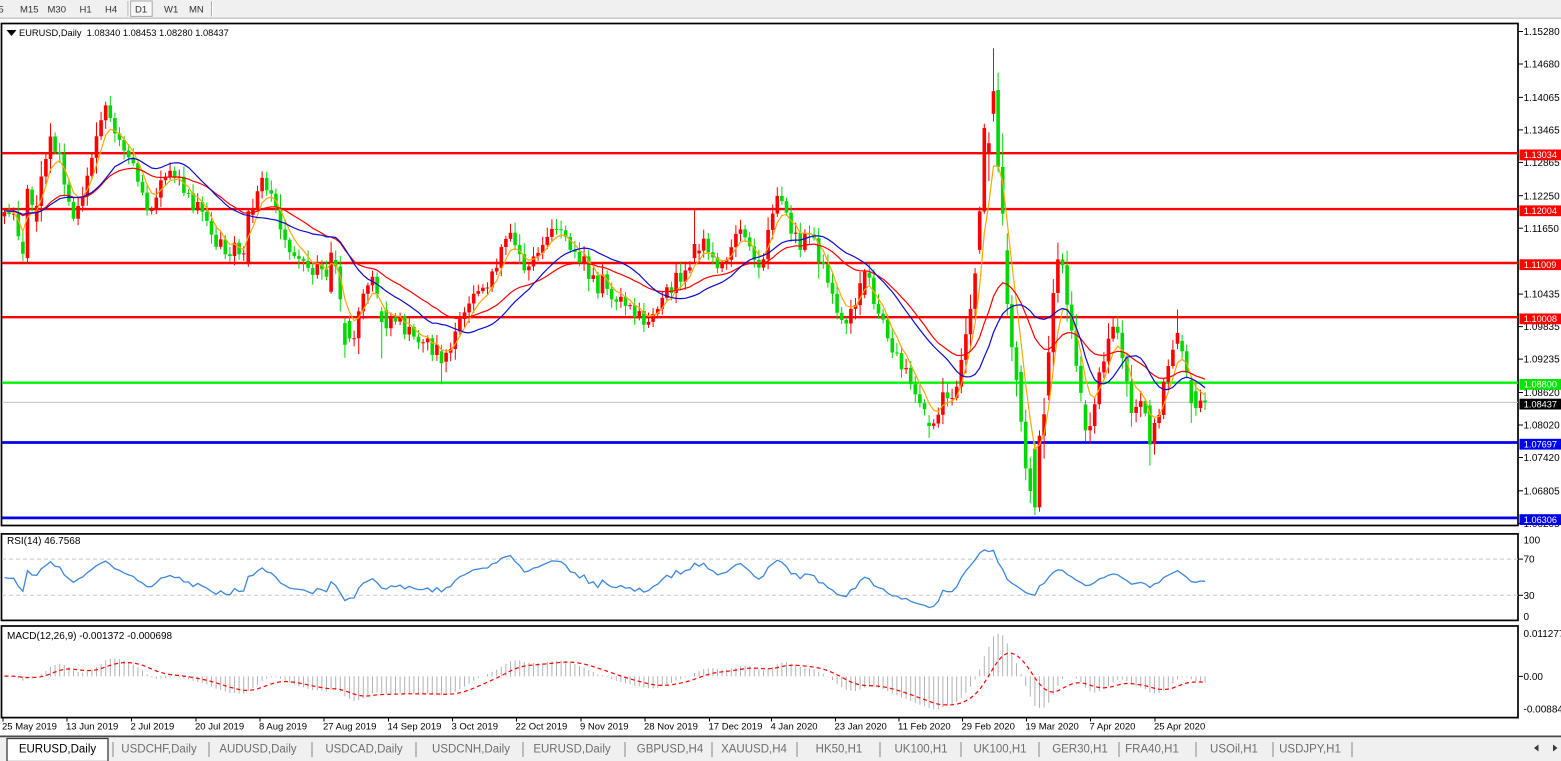  I want to click on svg-text: 1.08437, so click(1540, 404).